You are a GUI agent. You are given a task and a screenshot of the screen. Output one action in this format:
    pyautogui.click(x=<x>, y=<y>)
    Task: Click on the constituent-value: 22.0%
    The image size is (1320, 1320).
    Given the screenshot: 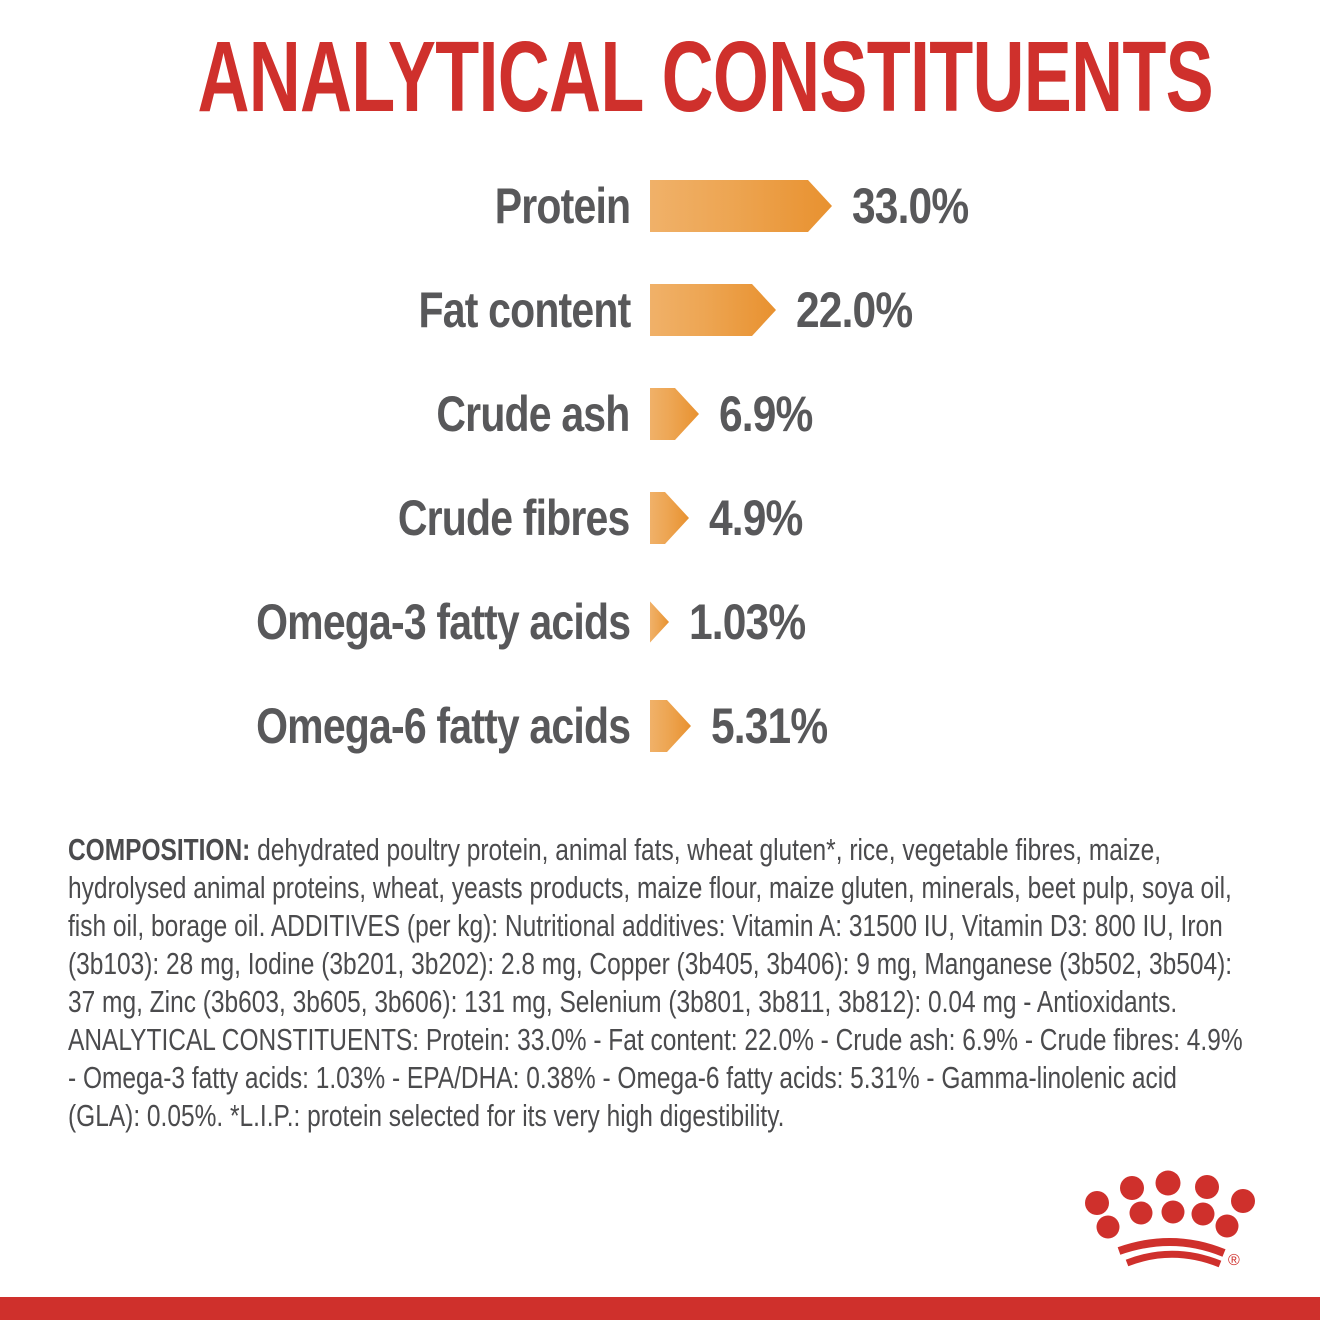 What is the action you would take?
    pyautogui.click(x=854, y=310)
    